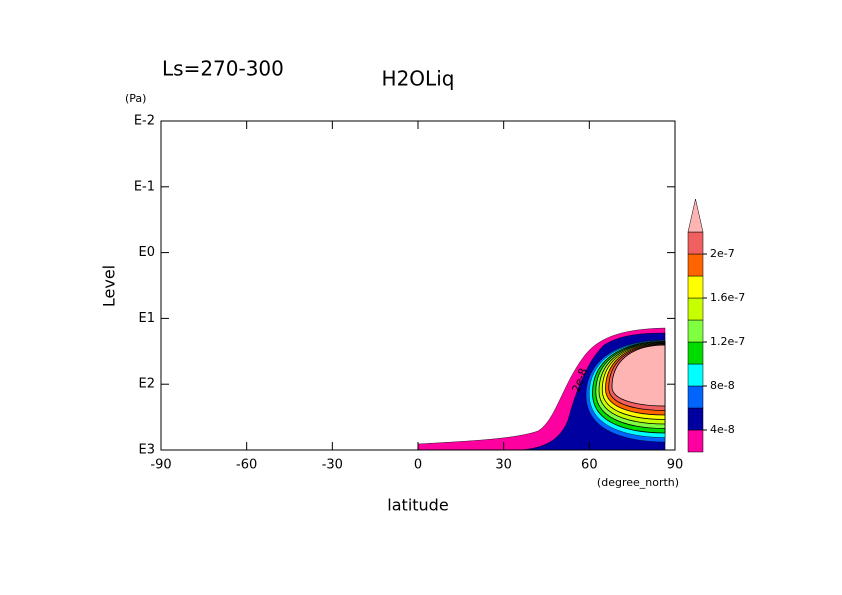 This screenshot has width=842, height=595. I want to click on colorbar-tick-label: 1.6e-7, so click(727, 297).